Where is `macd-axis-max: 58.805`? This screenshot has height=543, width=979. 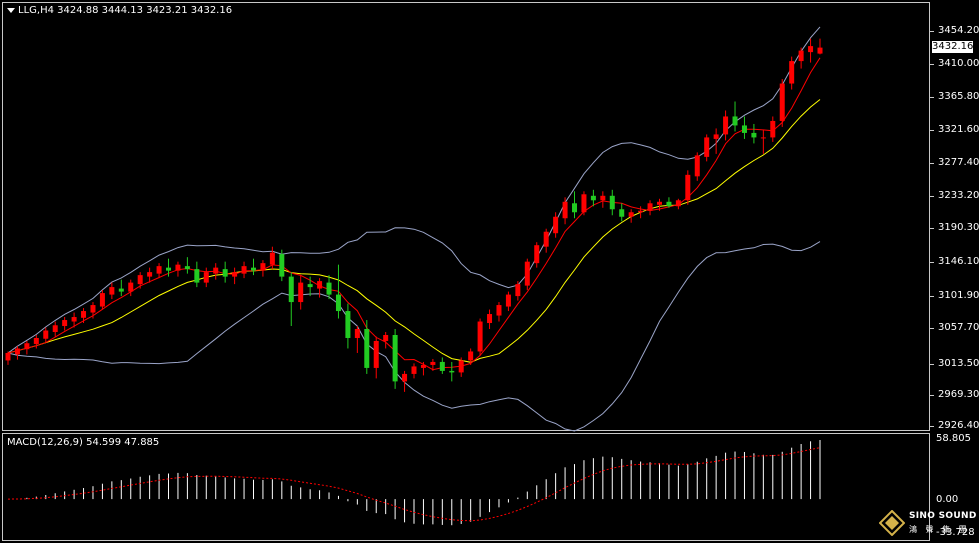
macd-axis-max: 58.805 is located at coordinates (953, 438).